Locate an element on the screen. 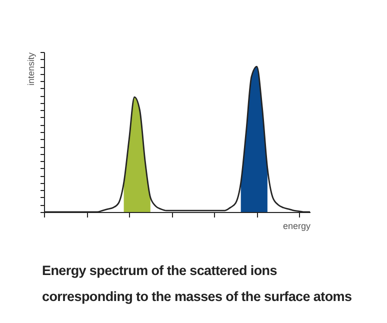 This screenshot has width=387, height=323. y-axis-title: intensity is located at coordinates (31, 69).